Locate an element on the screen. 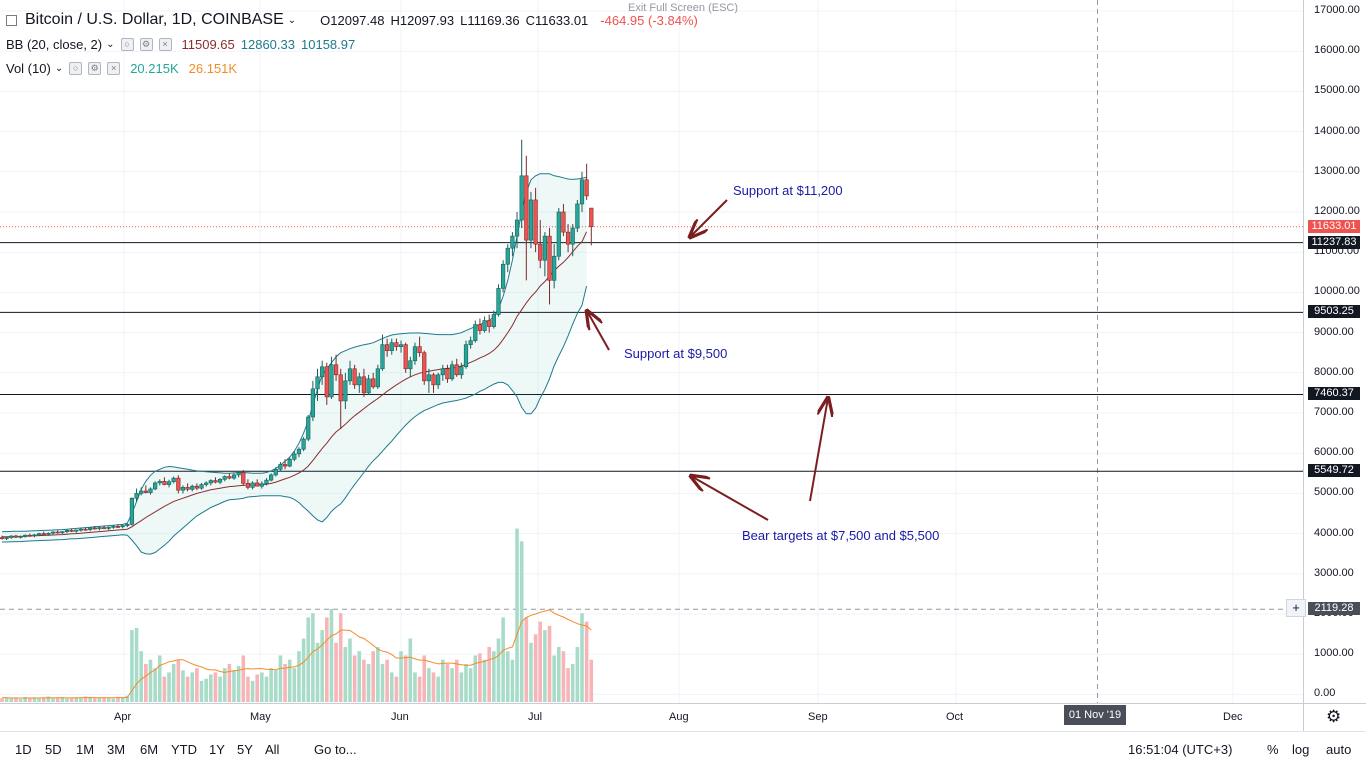 The width and height of the screenshot is (1366, 769). range-button-6m: 6M is located at coordinates (149, 749).